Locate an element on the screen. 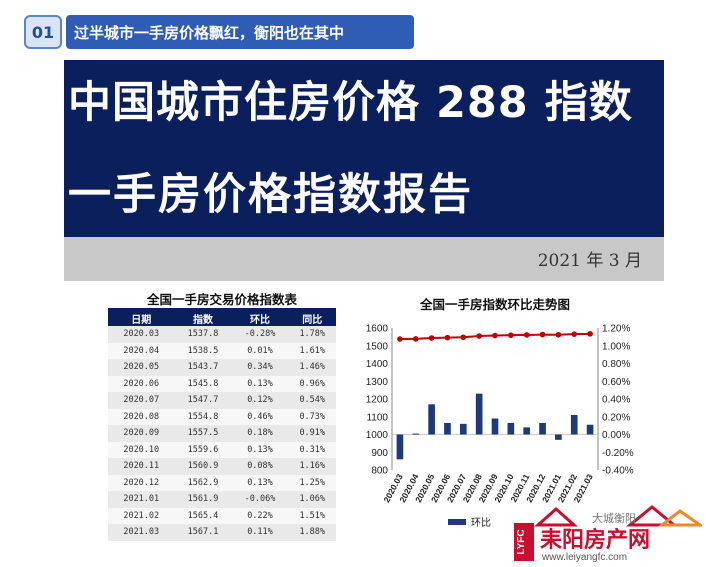  cell-yoy: 1.61% is located at coordinates (312, 350).